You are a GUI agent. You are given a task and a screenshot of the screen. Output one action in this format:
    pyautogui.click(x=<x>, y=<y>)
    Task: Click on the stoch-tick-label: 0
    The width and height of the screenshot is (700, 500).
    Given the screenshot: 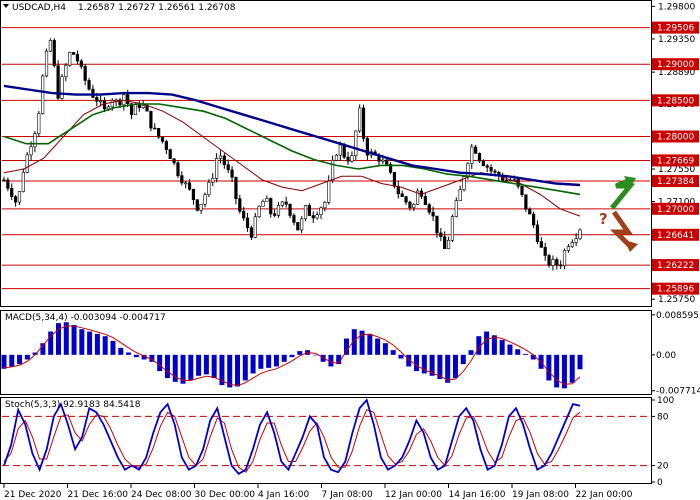 What is the action you would take?
    pyautogui.click(x=660, y=483)
    